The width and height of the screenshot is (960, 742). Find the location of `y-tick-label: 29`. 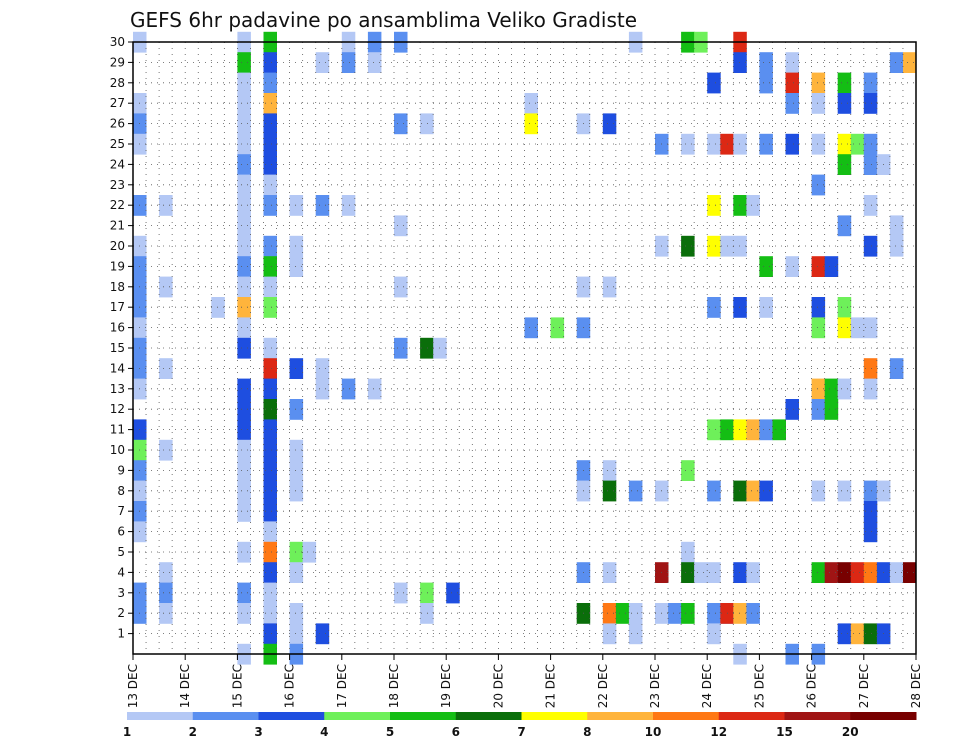

y-tick-label: 29 is located at coordinates (117, 62).